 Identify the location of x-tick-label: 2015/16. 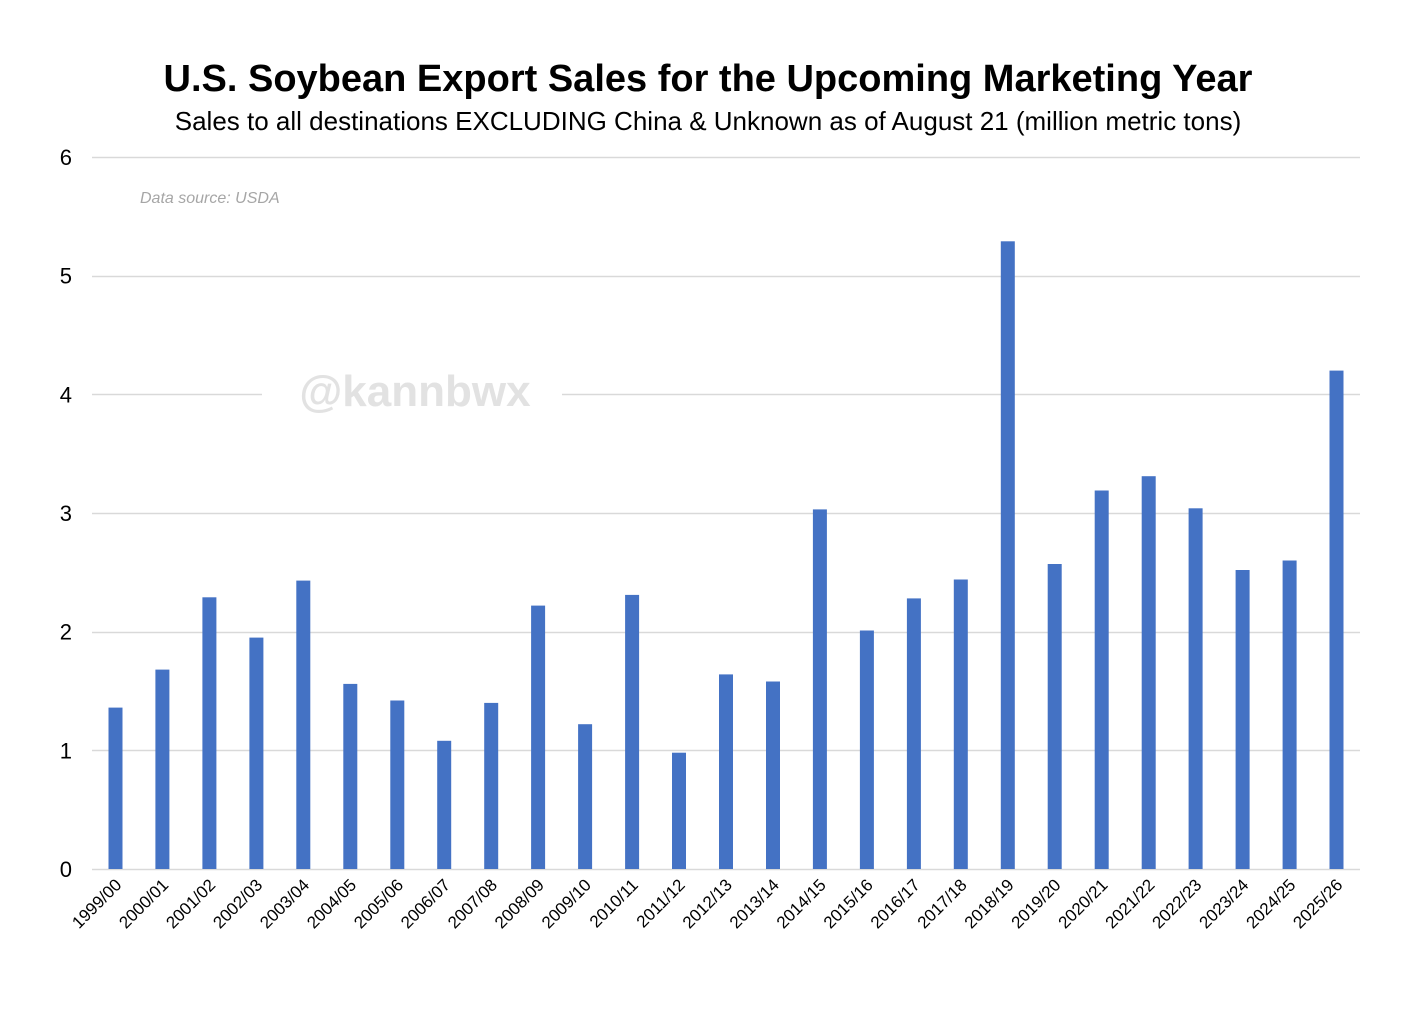
(848, 903).